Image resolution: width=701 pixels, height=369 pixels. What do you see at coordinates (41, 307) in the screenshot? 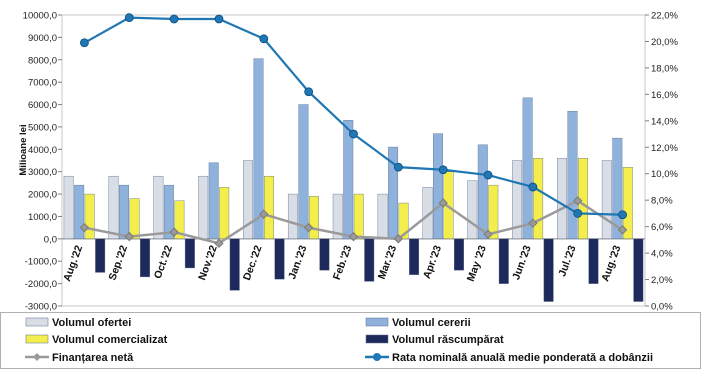
I see `y-tick-label: -3000,0` at bounding box center [41, 307].